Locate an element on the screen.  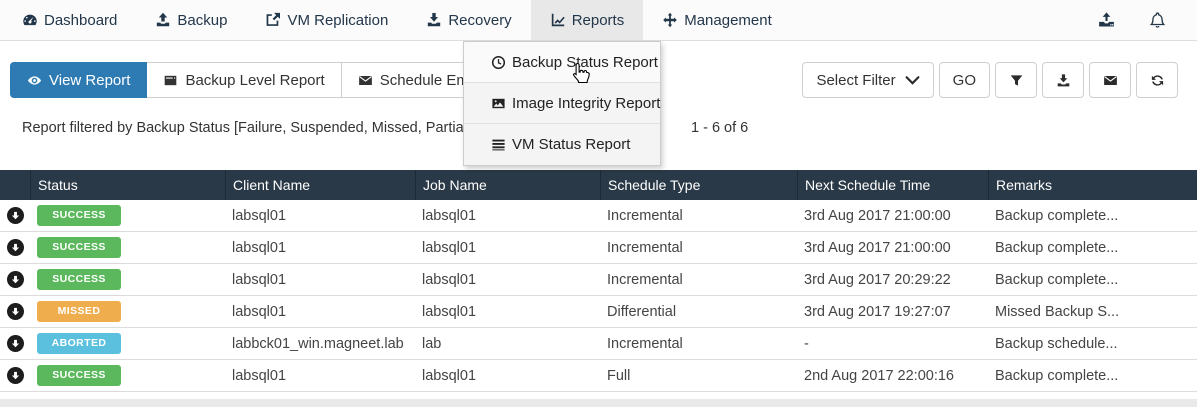
refresh-button is located at coordinates (1157, 80).